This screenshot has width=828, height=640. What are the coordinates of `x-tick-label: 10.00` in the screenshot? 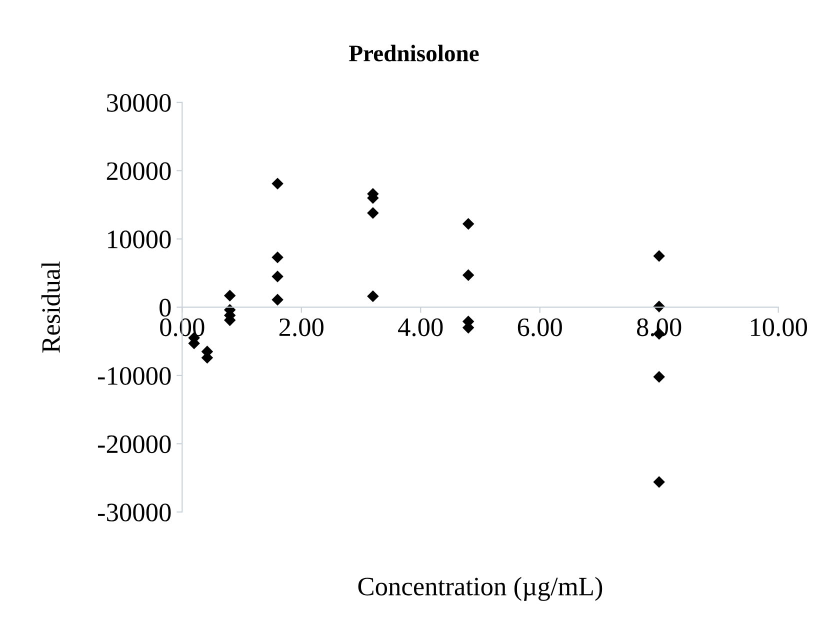 It's located at (778, 327).